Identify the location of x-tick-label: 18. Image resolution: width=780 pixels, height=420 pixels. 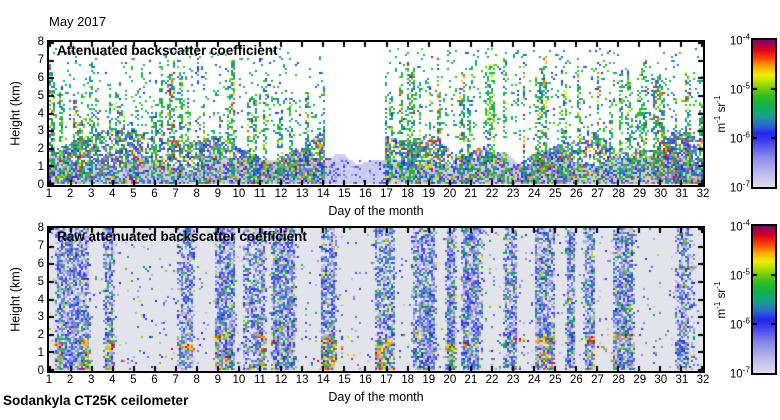
(408, 380).